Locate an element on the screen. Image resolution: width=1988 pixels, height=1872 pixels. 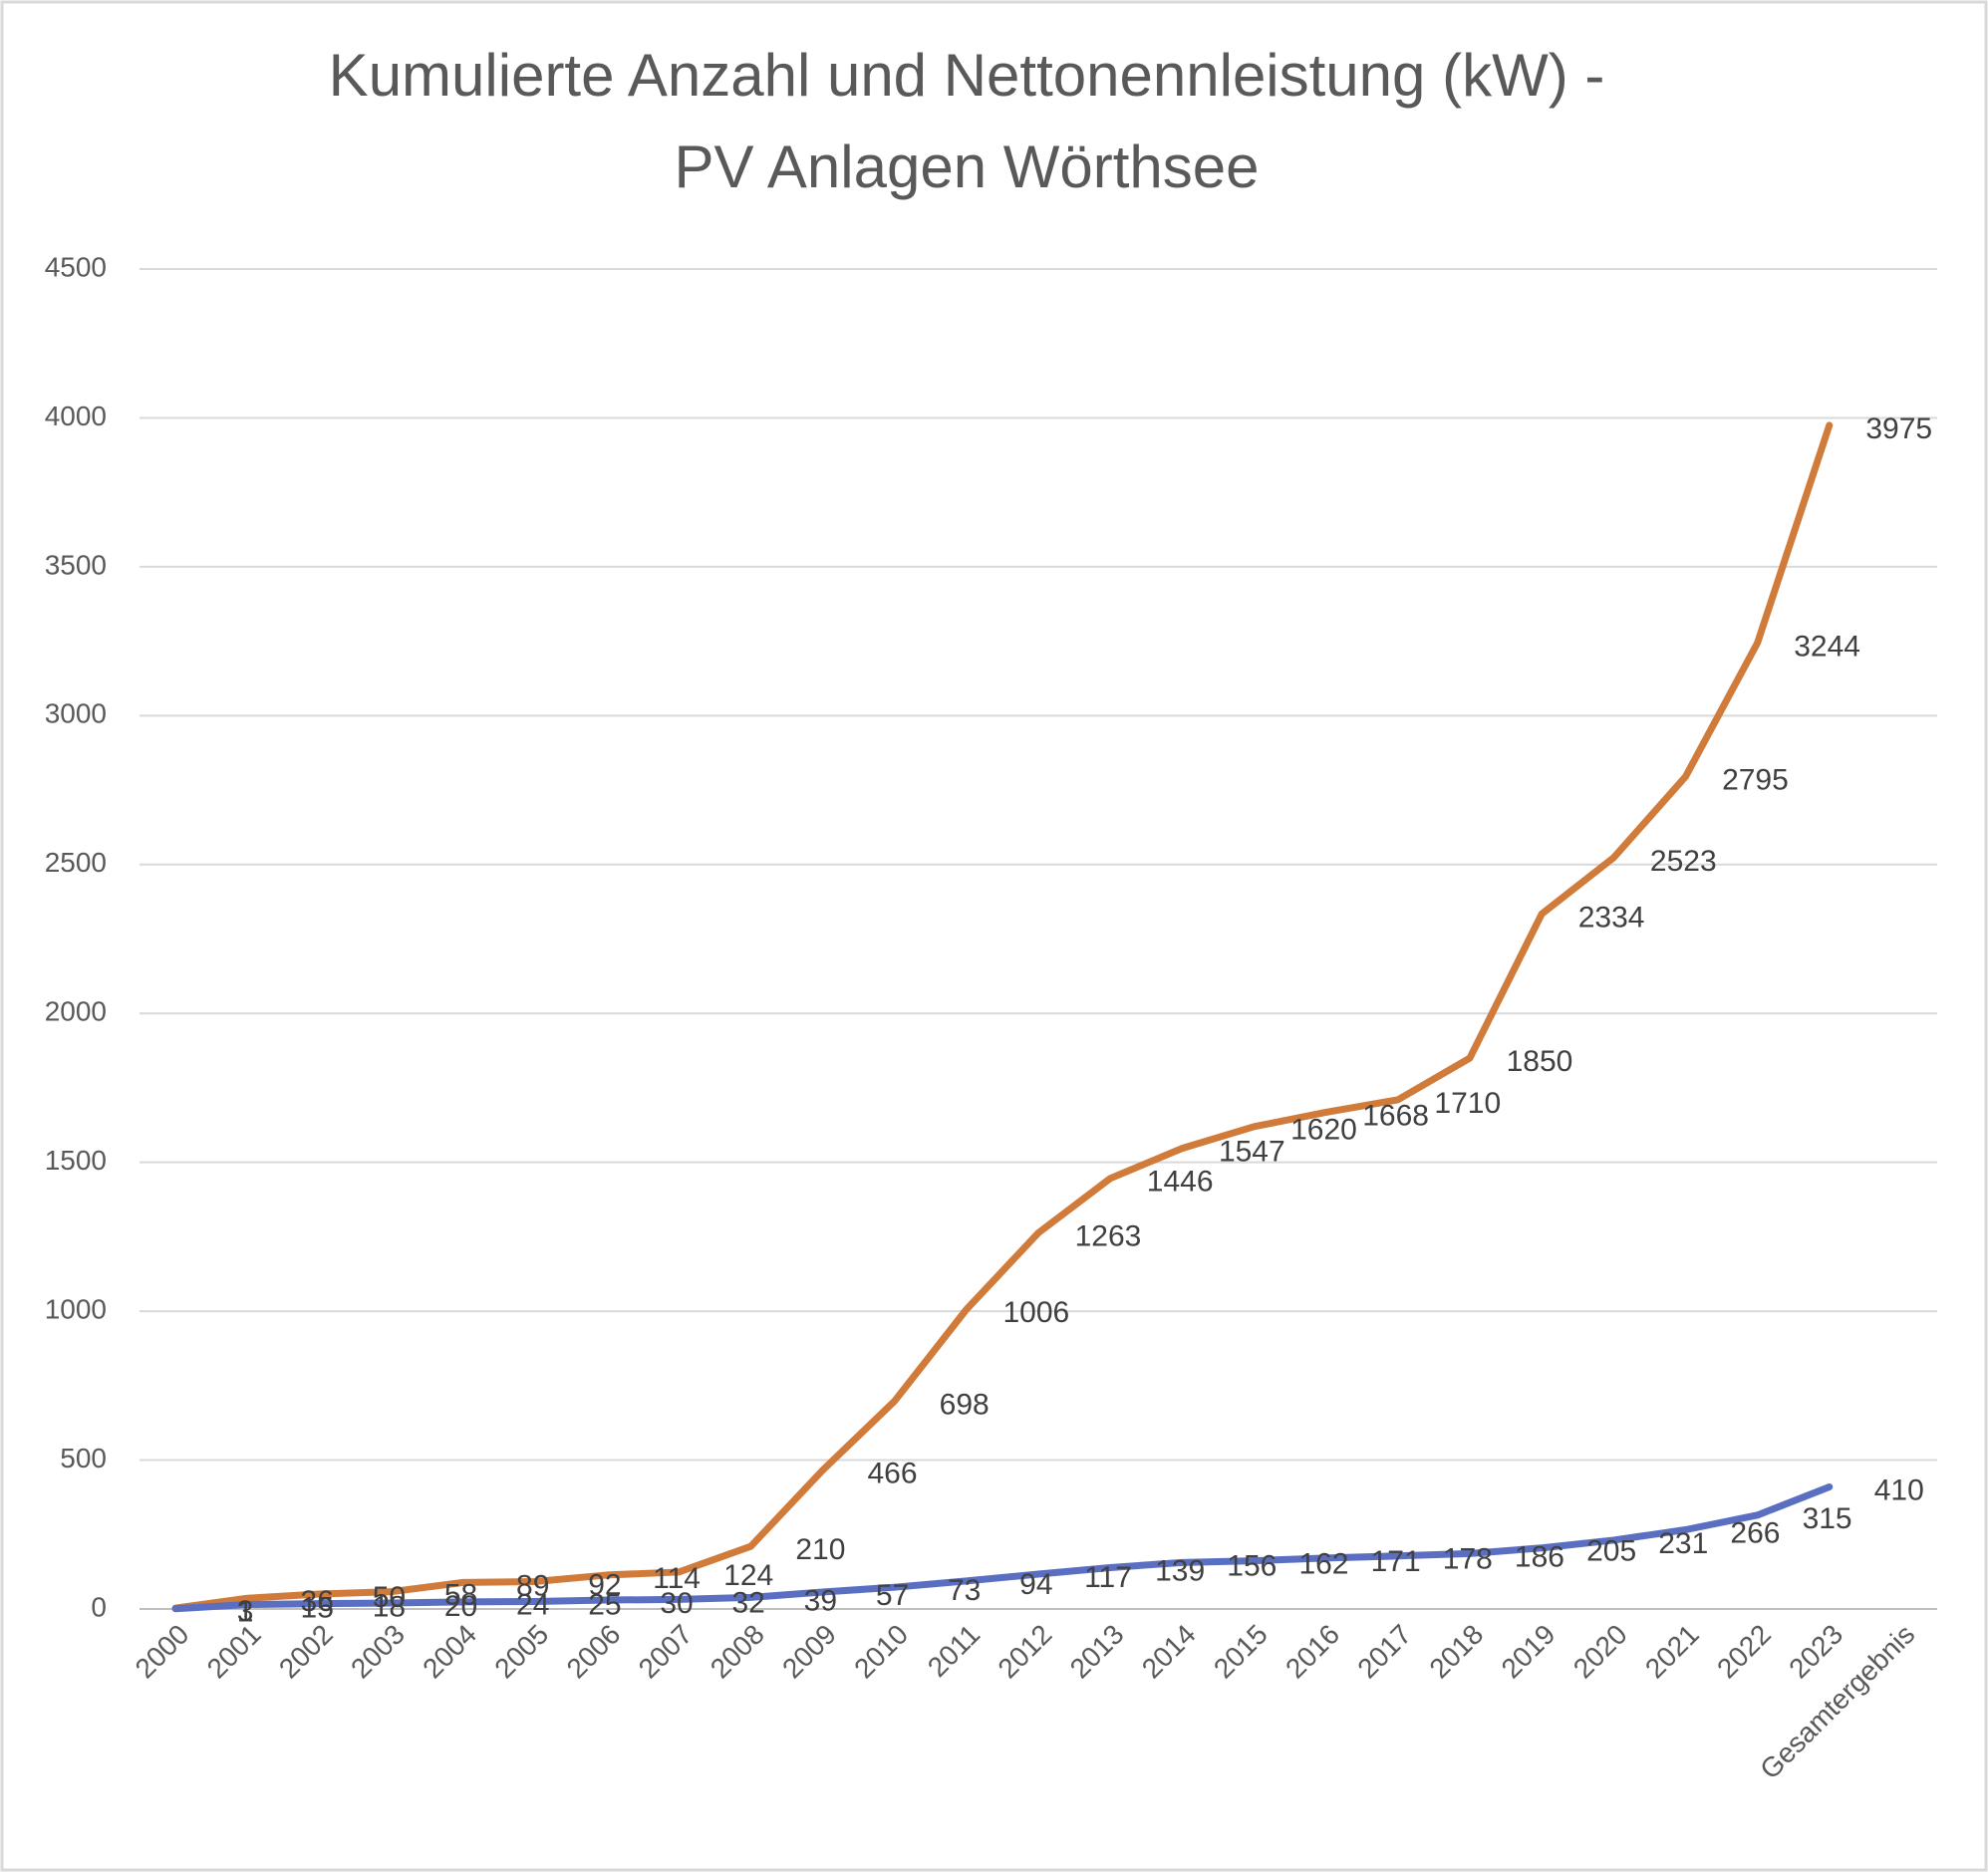
data-label: 1263 is located at coordinates (1108, 1235).